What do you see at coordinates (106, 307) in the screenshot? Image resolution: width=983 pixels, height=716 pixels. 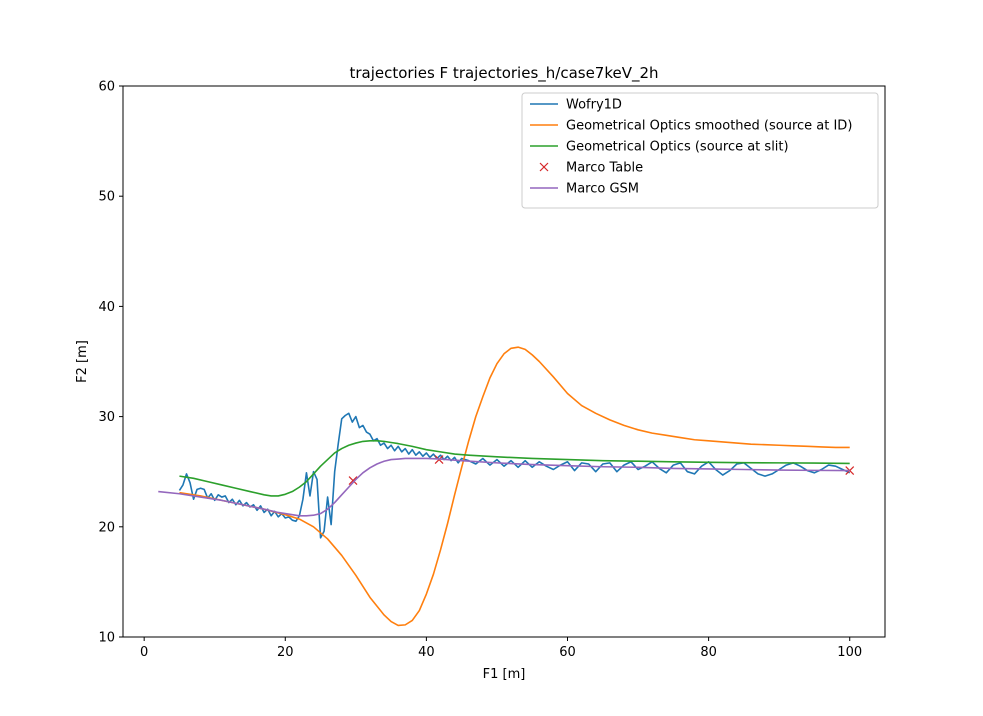 I see `y-tick-label: 40` at bounding box center [106, 307].